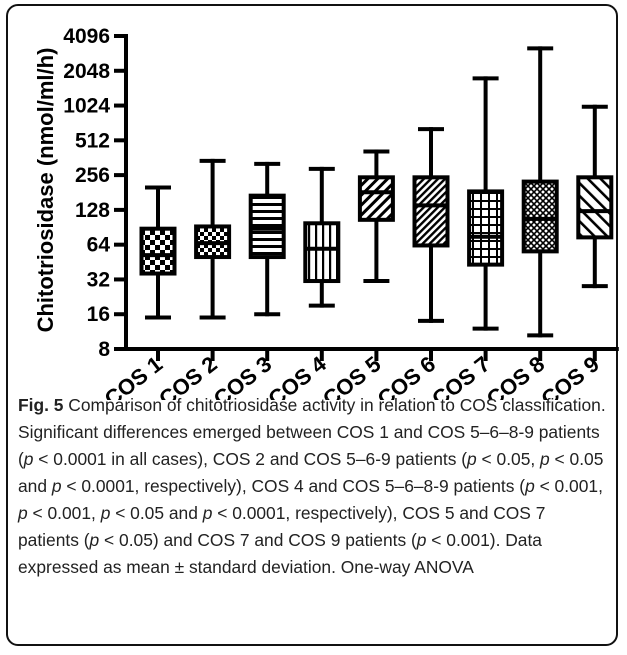 The image size is (627, 655). What do you see at coordinates (86, 106) in the screenshot?
I see `y-tick-label: 1024` at bounding box center [86, 106].